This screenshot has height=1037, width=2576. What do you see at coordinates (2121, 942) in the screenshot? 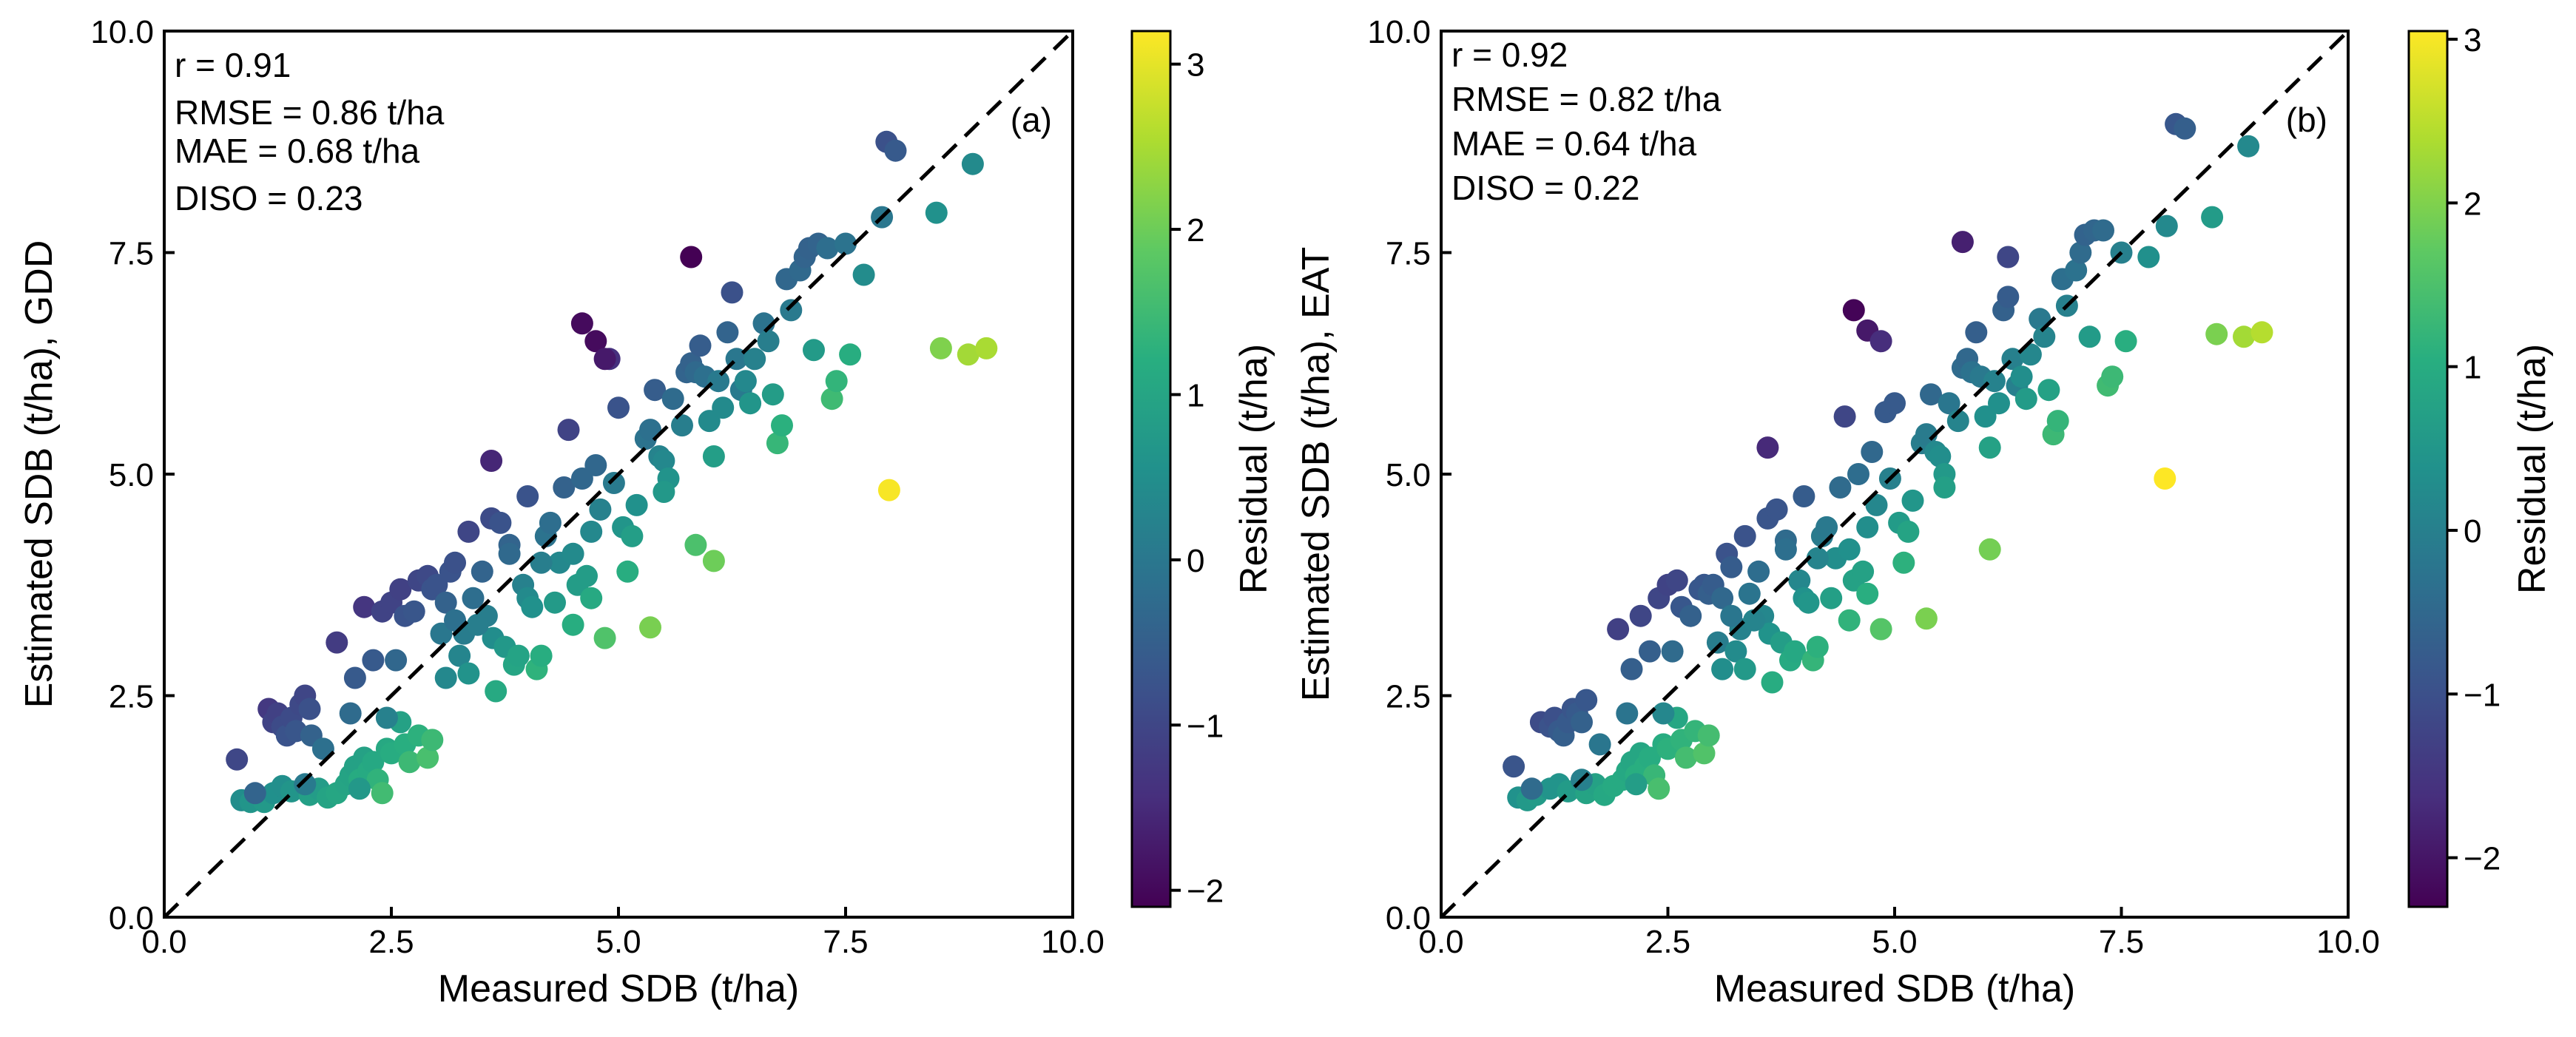
I see `panel-b-x-tick-label: 7.5` at bounding box center [2121, 942].